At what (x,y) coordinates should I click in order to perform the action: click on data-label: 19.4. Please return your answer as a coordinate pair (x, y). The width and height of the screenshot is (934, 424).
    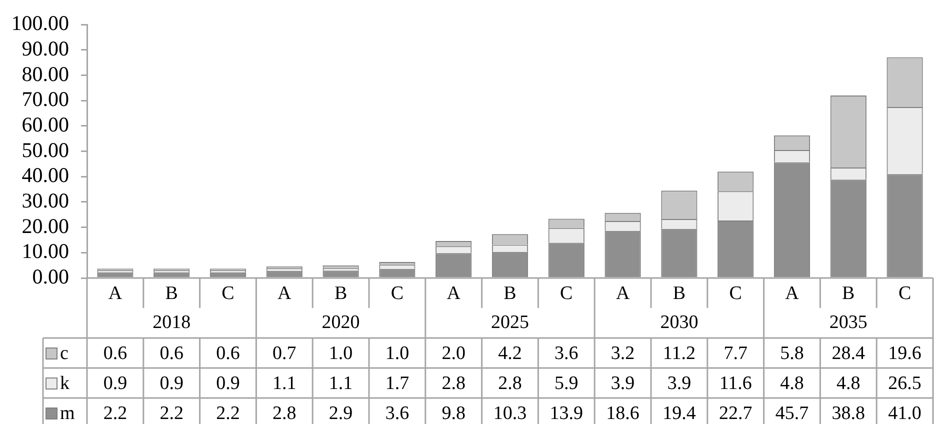
    Looking at the image, I should click on (679, 413).